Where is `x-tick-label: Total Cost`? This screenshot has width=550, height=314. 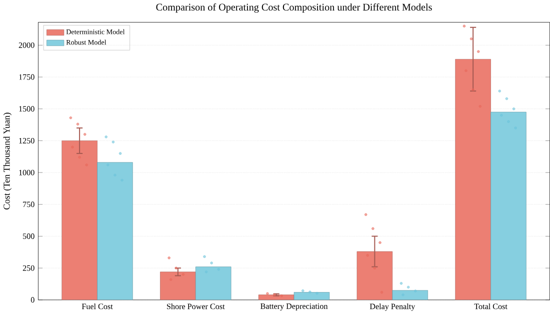 x-tick-label: Total Cost is located at coordinates (491, 306).